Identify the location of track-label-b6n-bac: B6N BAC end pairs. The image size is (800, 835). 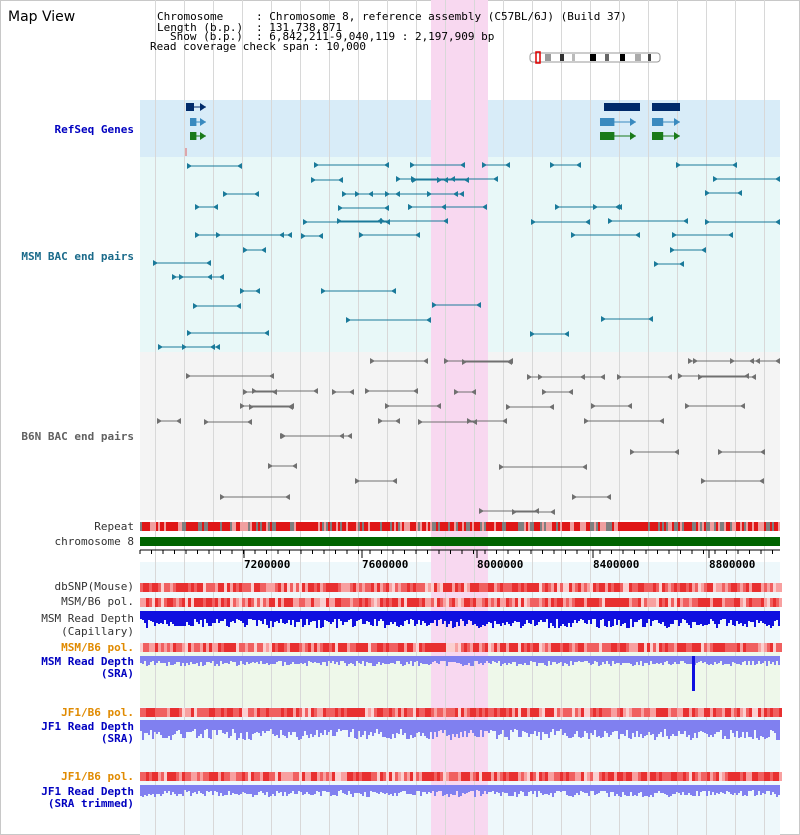
(77, 436).